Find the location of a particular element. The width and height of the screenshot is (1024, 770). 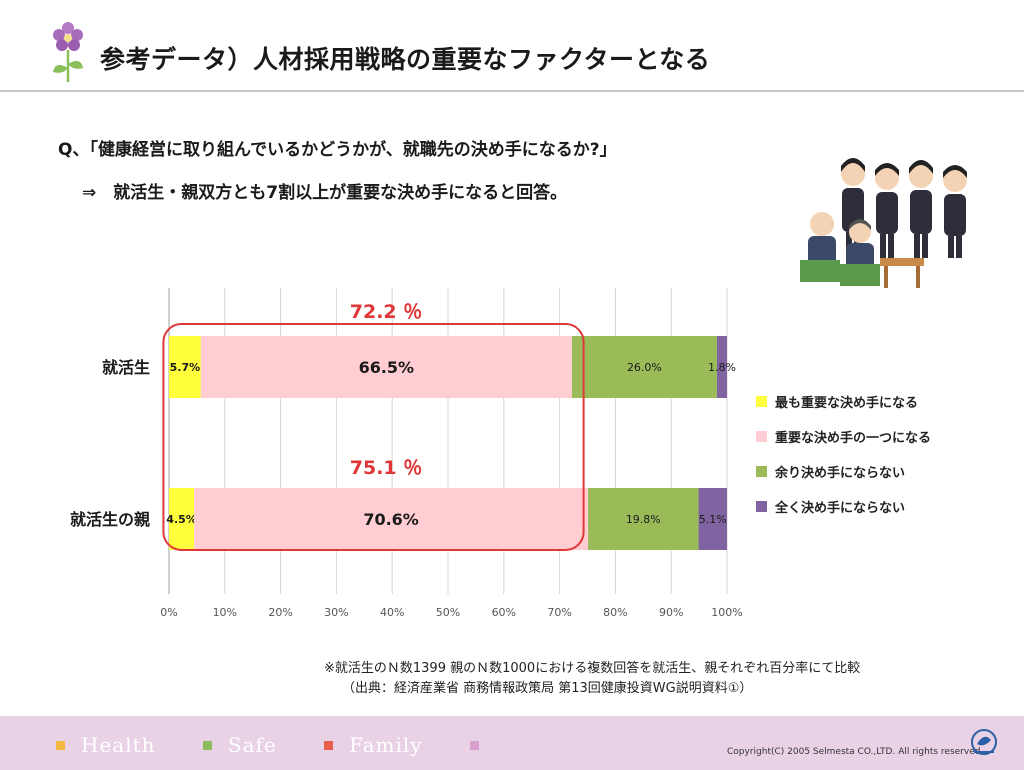

data-label: 5.1% is located at coordinates (713, 519).